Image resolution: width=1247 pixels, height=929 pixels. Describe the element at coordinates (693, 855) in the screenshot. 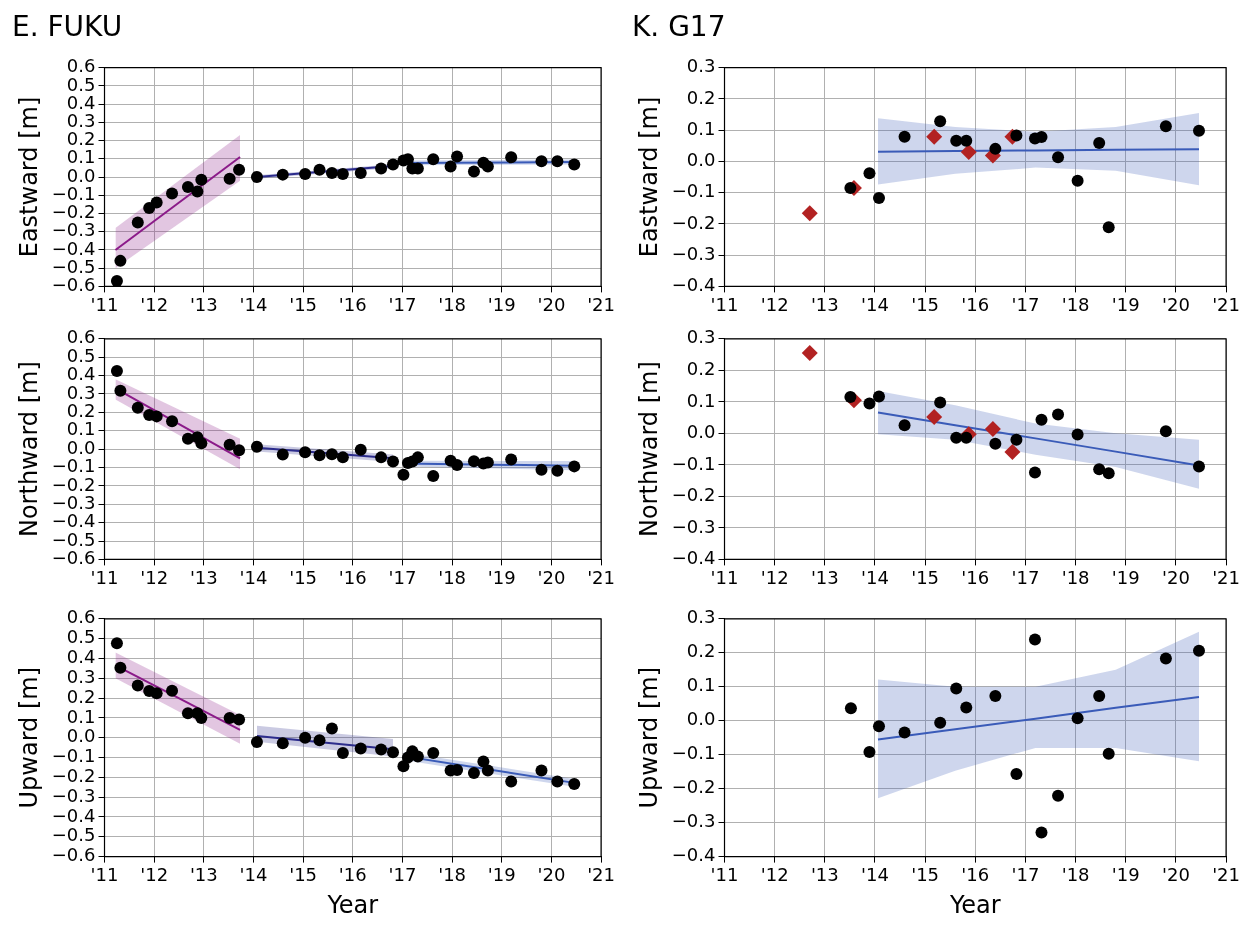

I see `y-tick-label: −0.4` at that location.